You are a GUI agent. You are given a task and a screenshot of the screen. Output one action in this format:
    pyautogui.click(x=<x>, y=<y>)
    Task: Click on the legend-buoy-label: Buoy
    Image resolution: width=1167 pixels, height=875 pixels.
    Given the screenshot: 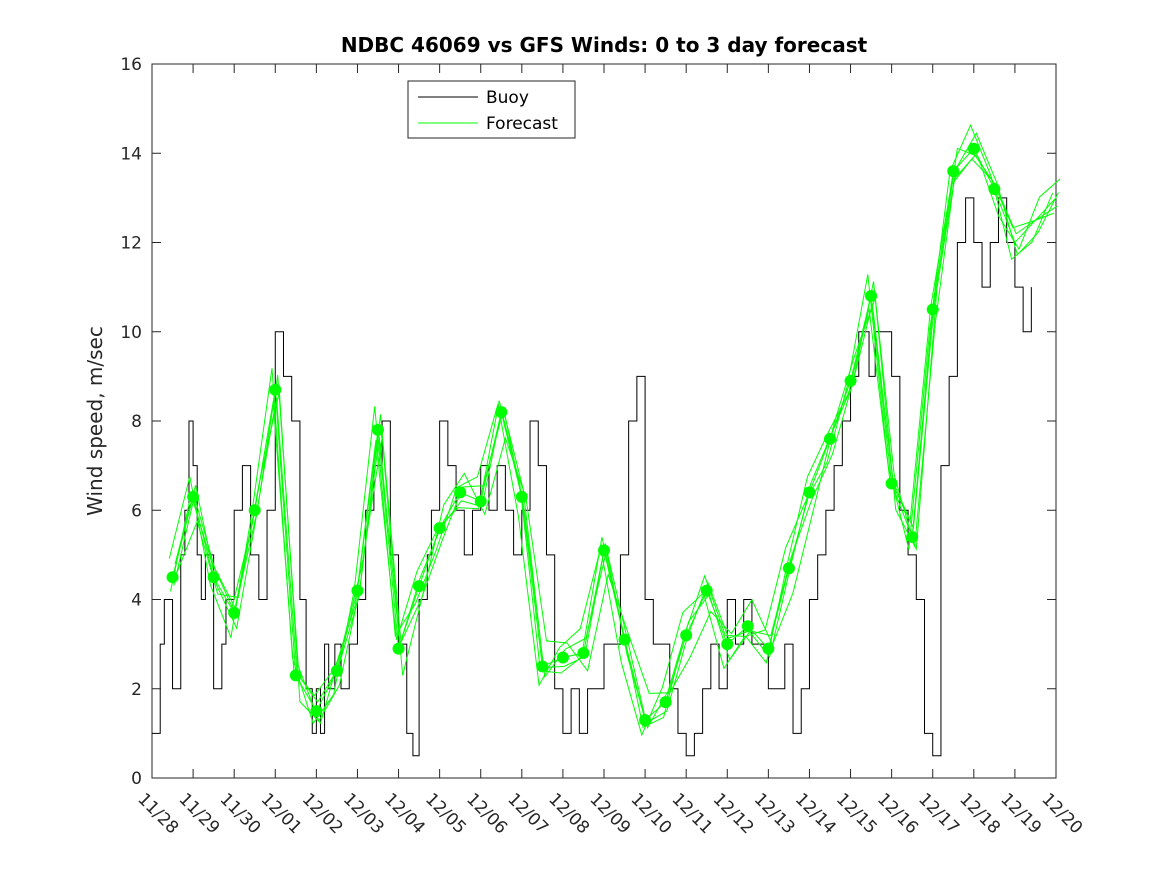 What is the action you would take?
    pyautogui.click(x=507, y=98)
    